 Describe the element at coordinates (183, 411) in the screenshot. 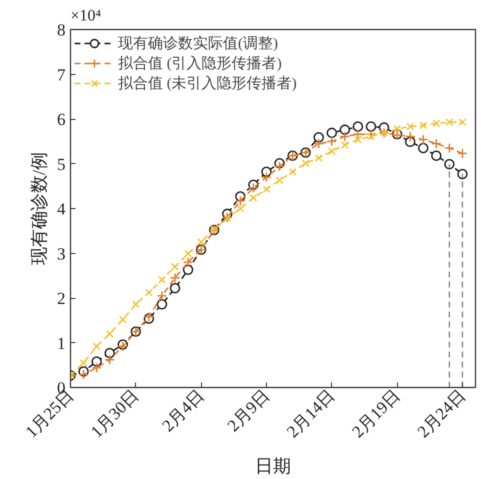

I see `x-tick-label: 2月4日` at that location.